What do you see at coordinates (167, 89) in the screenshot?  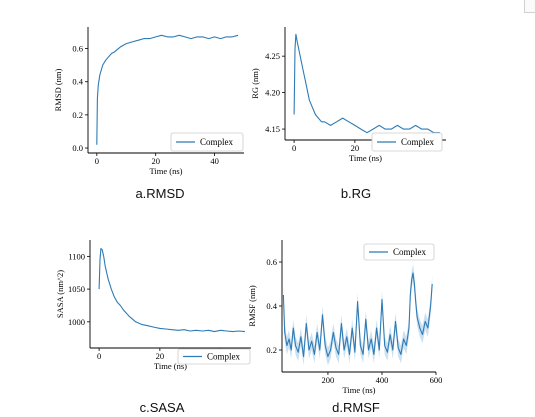 I see `series-line-rmsd` at bounding box center [167, 89].